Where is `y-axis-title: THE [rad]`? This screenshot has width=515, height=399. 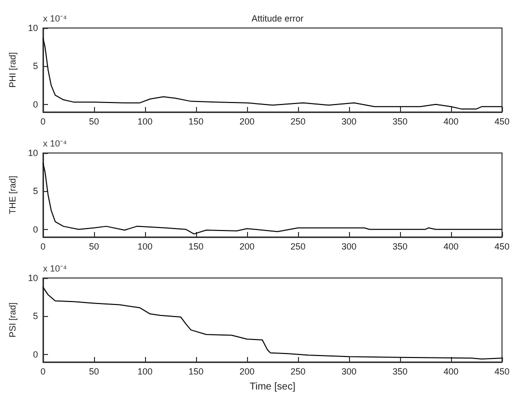
y-axis-title: THE [rad] is located at coordinates (13, 195).